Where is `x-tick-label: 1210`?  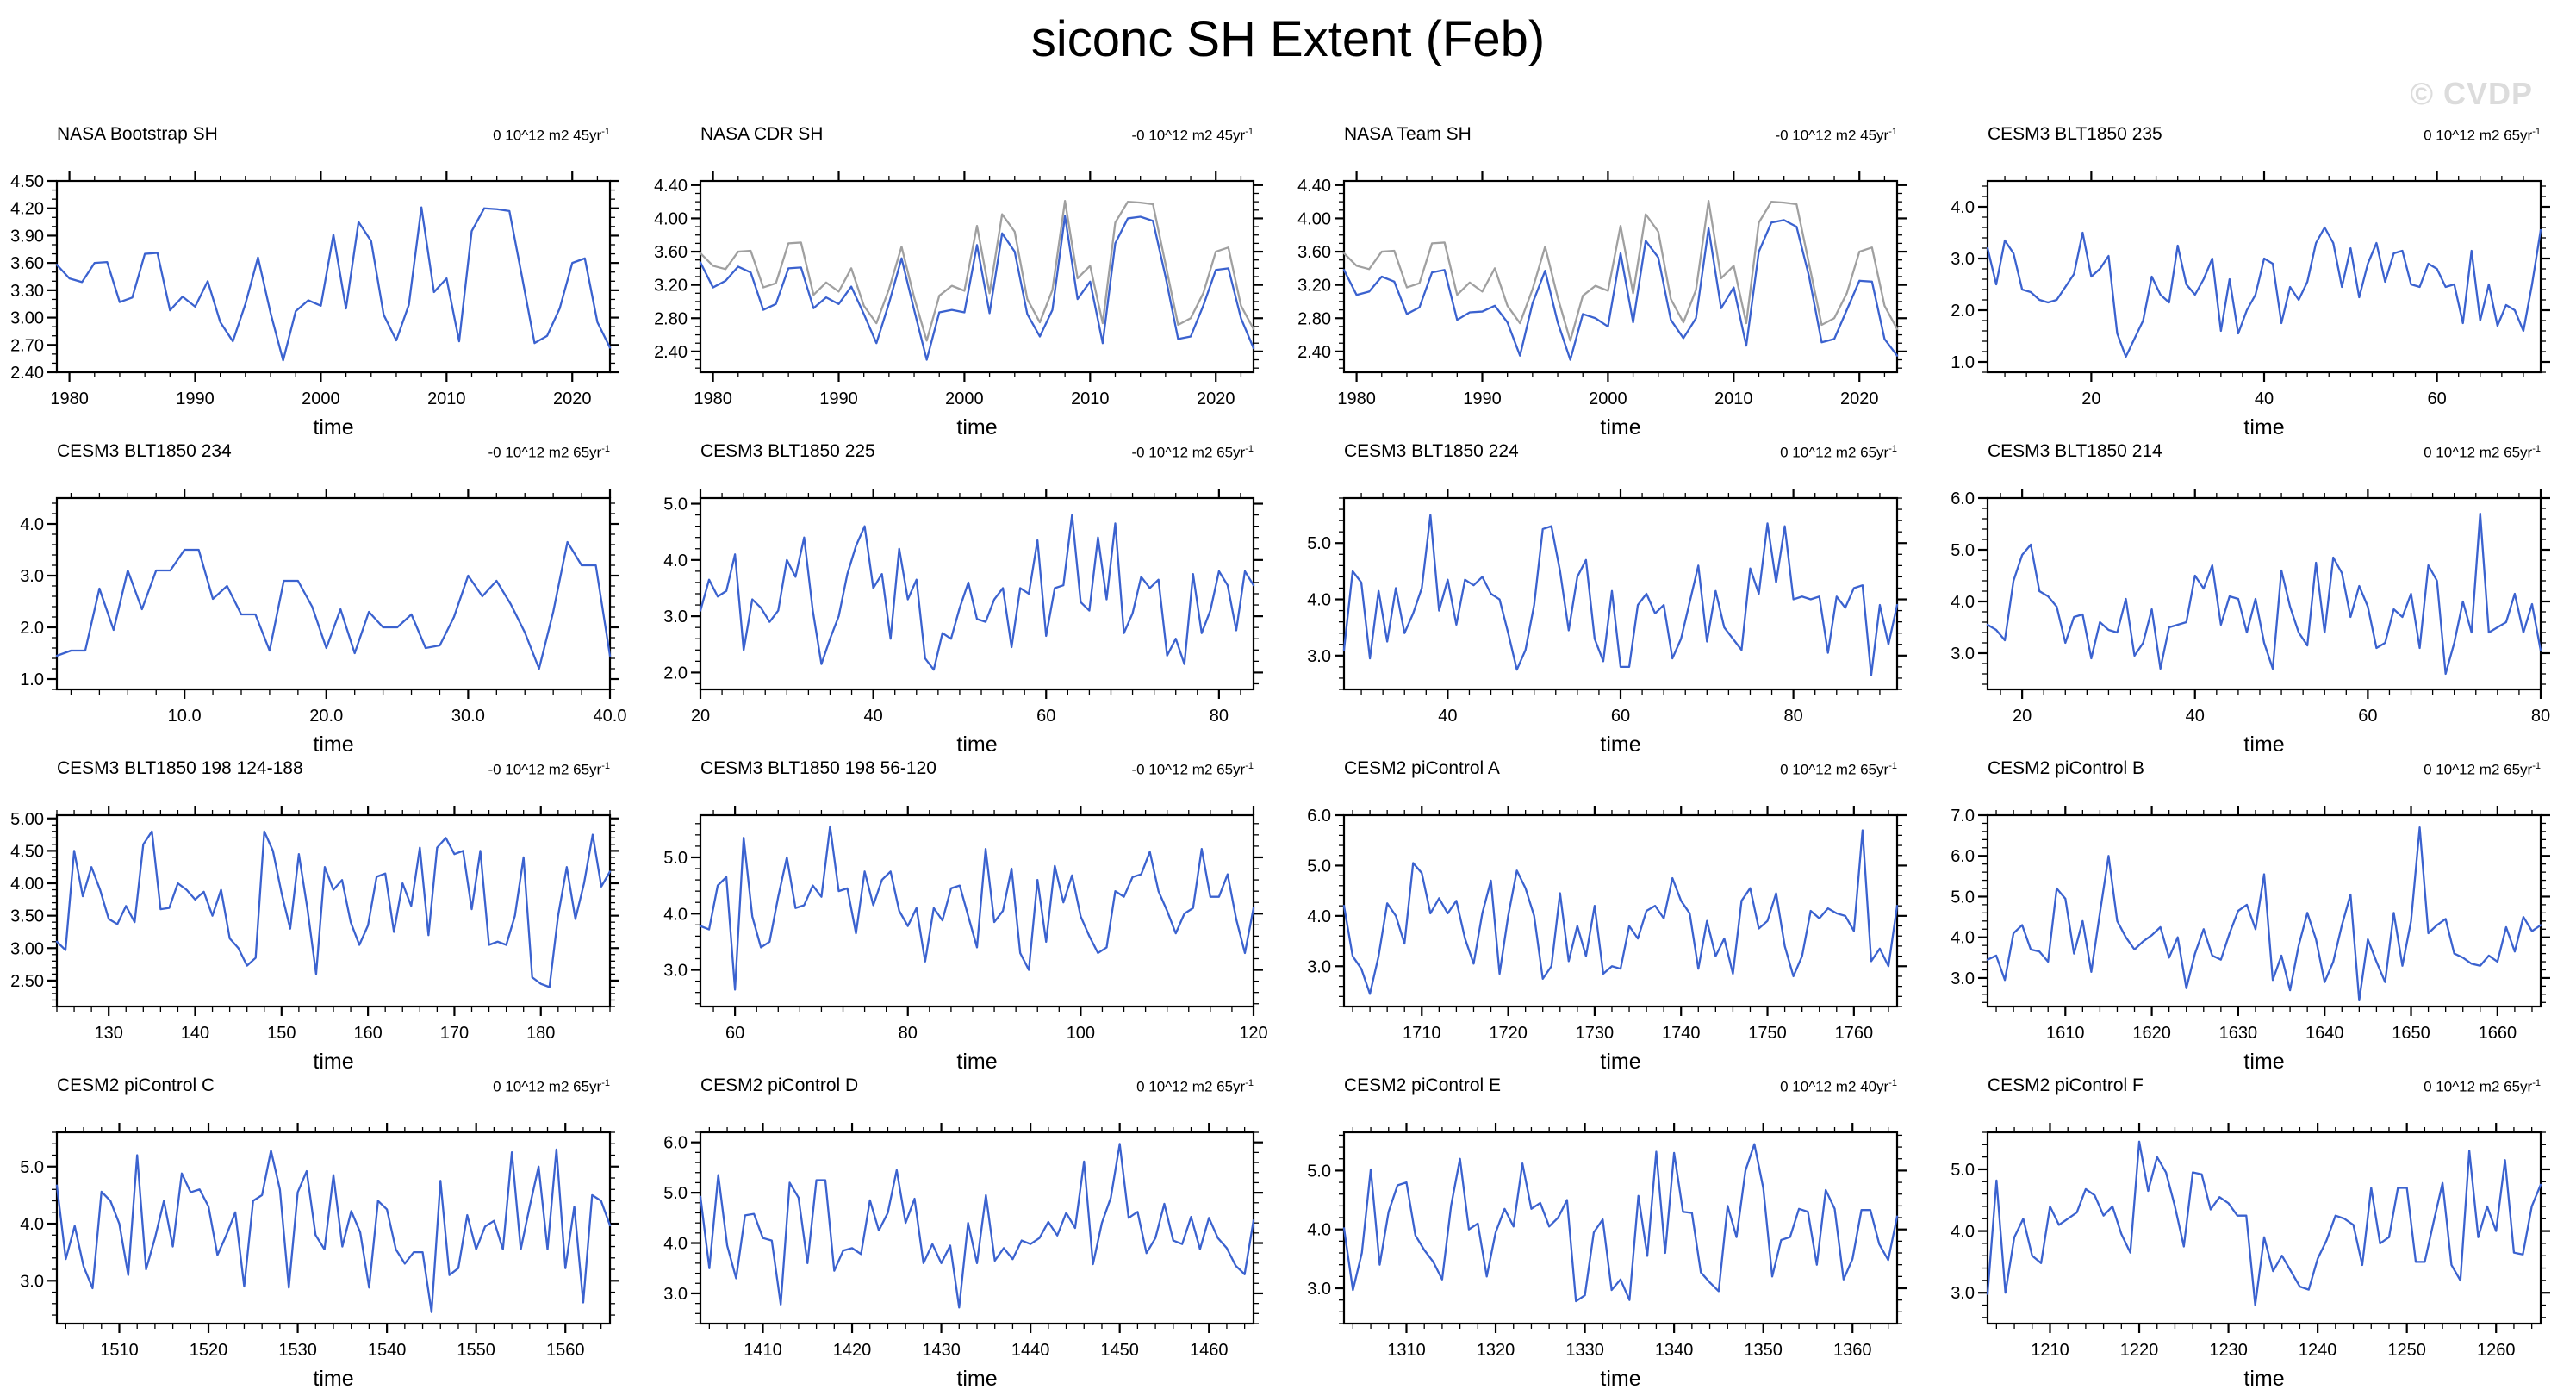
x-tick-label: 1210 is located at coordinates (2050, 1350).